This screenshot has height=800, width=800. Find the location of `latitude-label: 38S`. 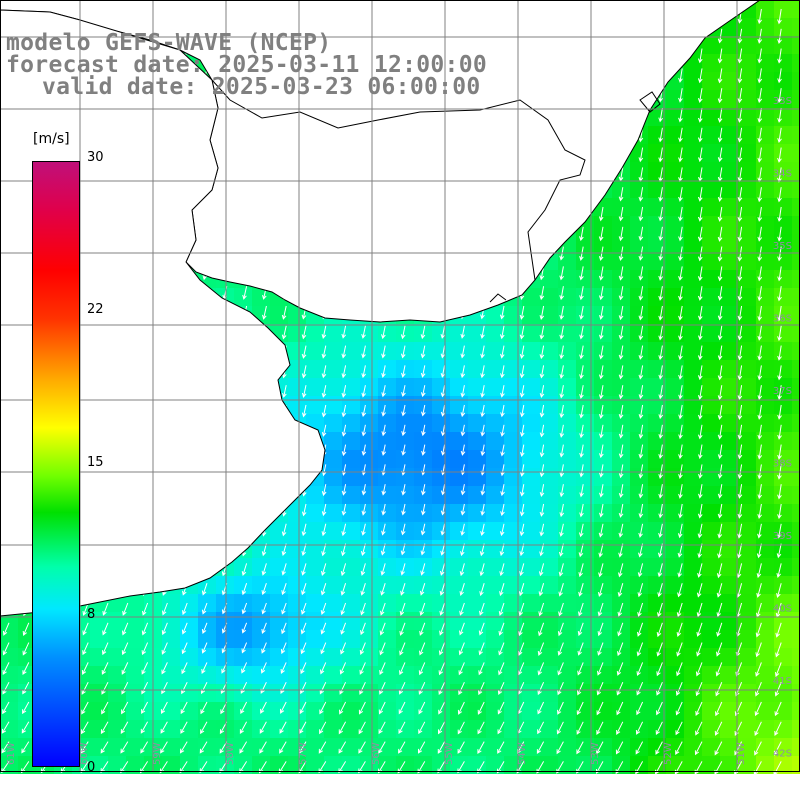

latitude-label: 38S is located at coordinates (782, 464).